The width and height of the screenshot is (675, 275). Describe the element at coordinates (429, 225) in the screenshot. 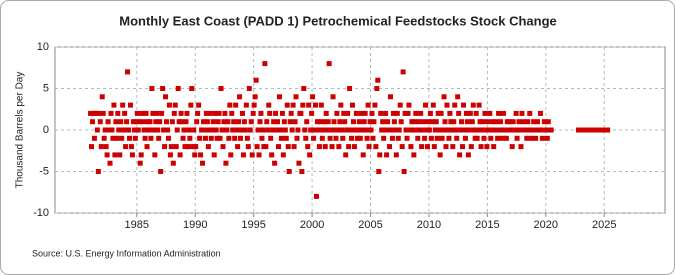

I see `x-tick-label: 2010` at that location.